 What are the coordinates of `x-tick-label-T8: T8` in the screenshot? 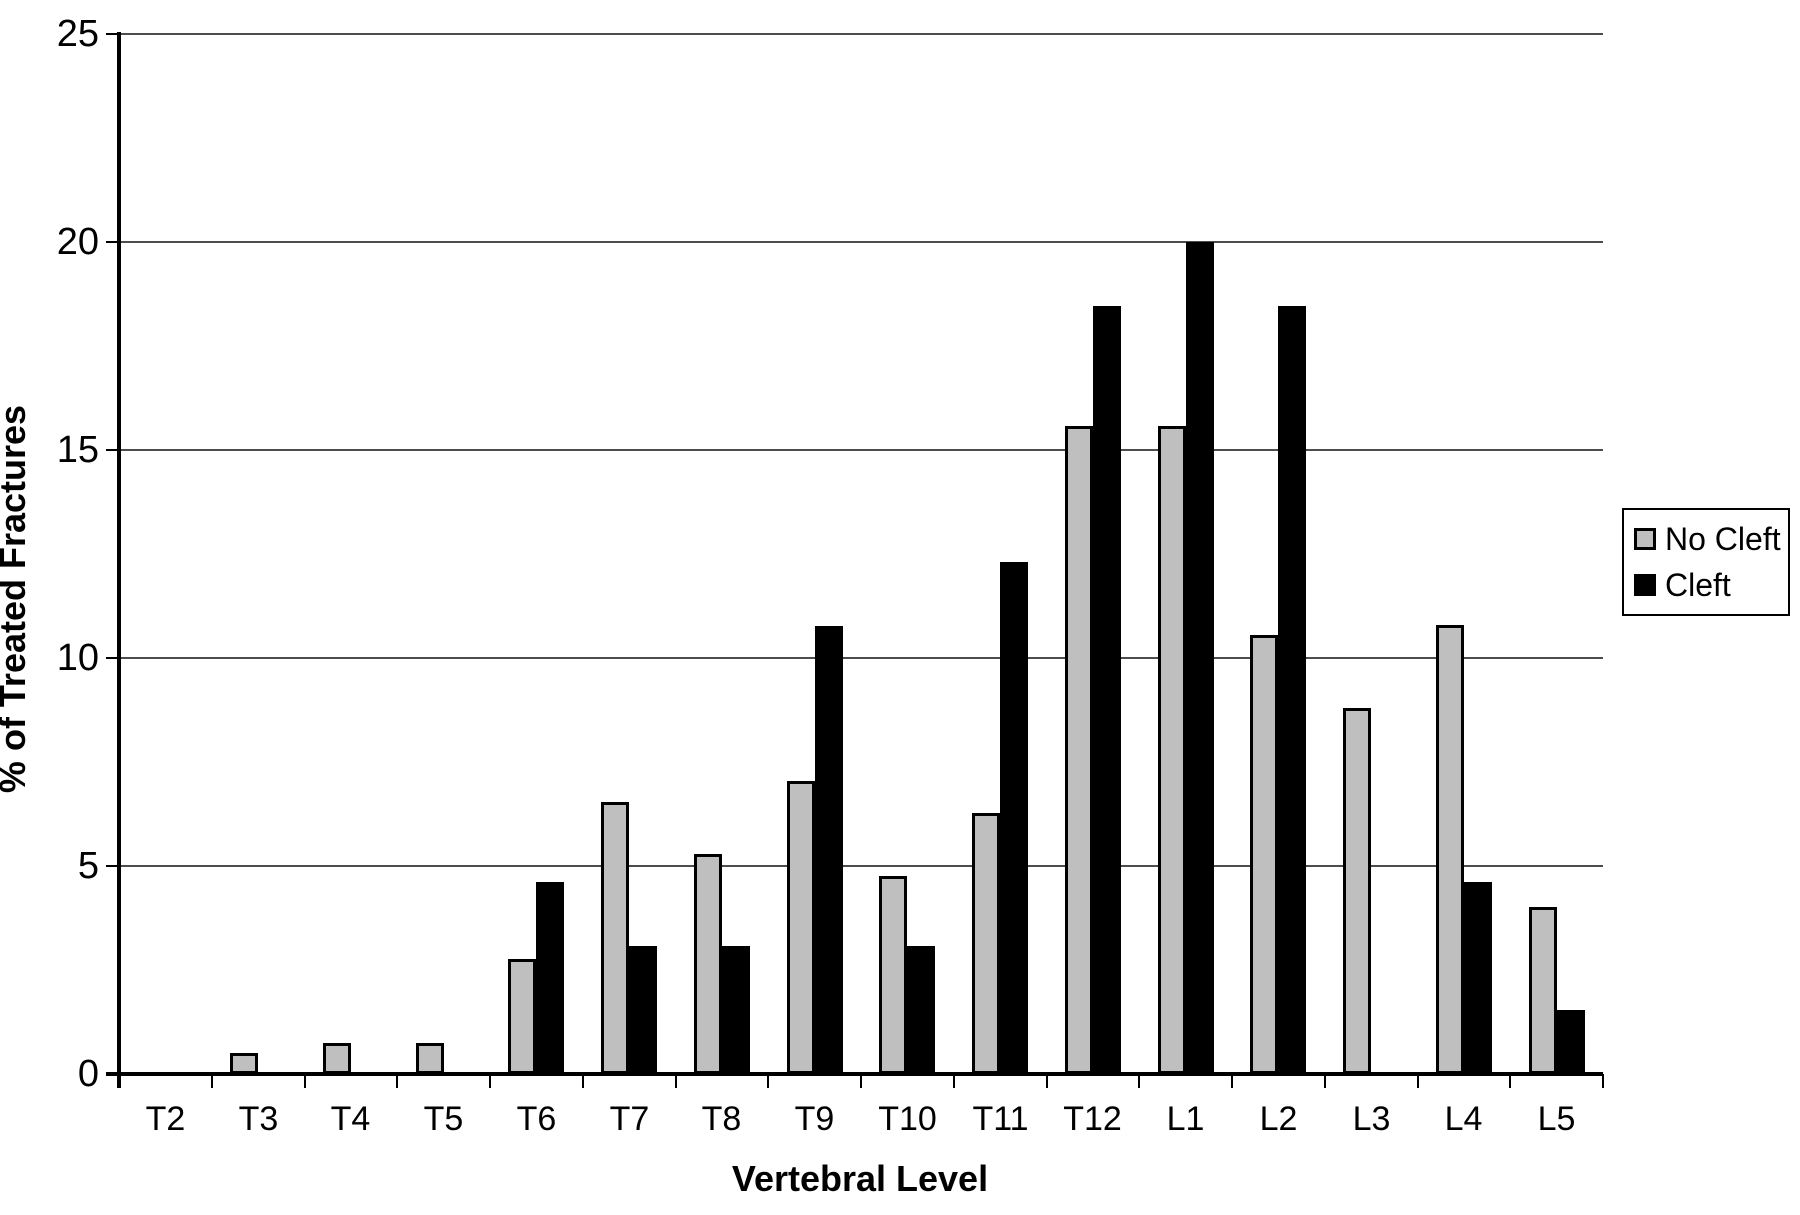 It's located at (721, 1119).